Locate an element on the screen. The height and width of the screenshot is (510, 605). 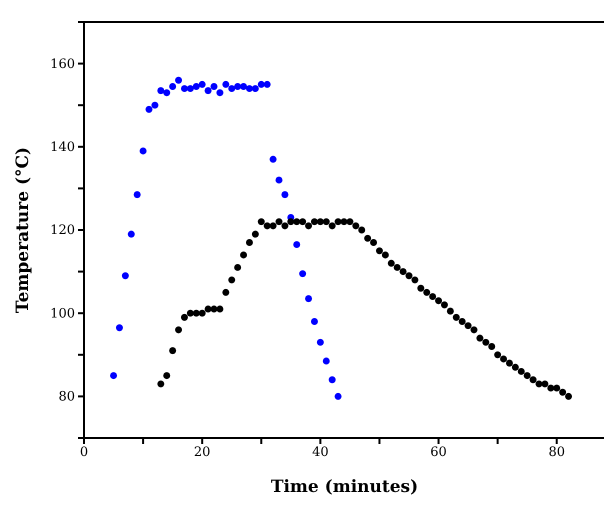
x-tick-label: 80 is located at coordinates (556, 452).